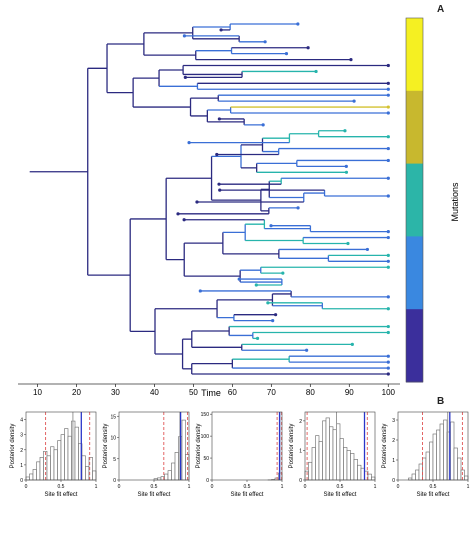 Image resolution: width=474 pixels, height=534 pixels. Describe the element at coordinates (21, 421) in the screenshot. I see `y-tick-label: 4` at that location.